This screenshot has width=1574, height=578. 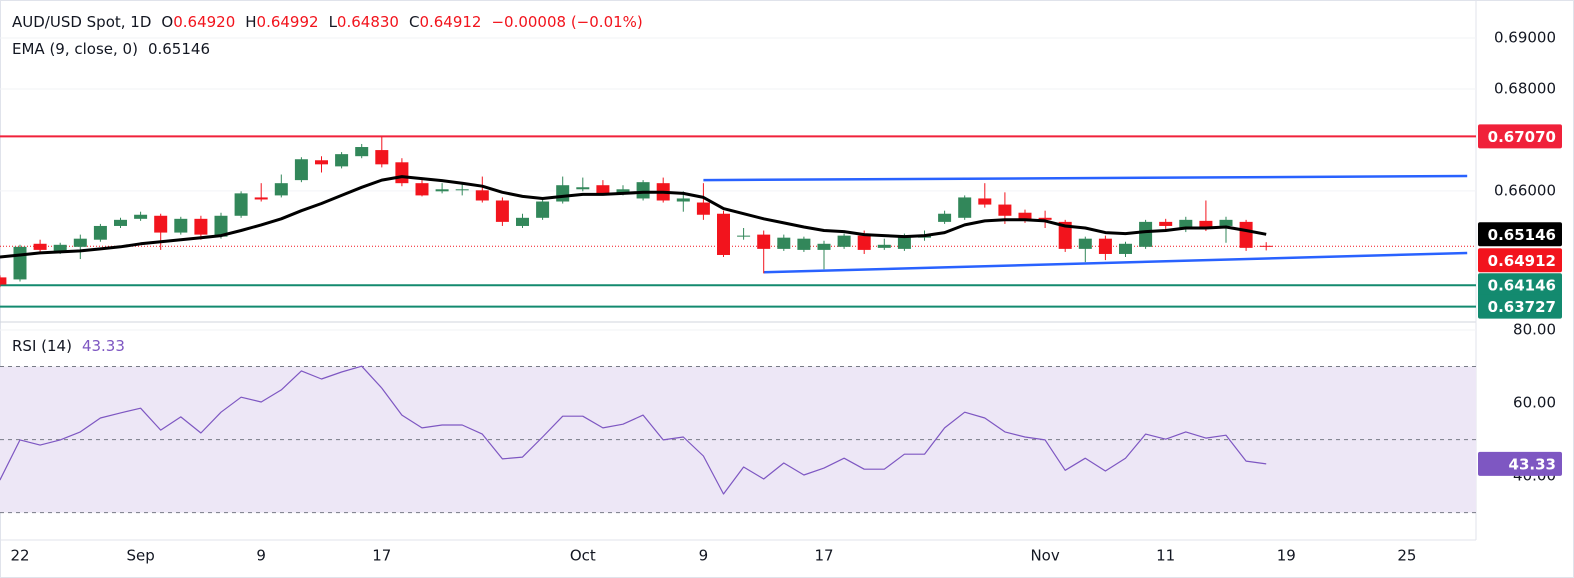 I want to click on last-price-box, so click(x=1520, y=260).